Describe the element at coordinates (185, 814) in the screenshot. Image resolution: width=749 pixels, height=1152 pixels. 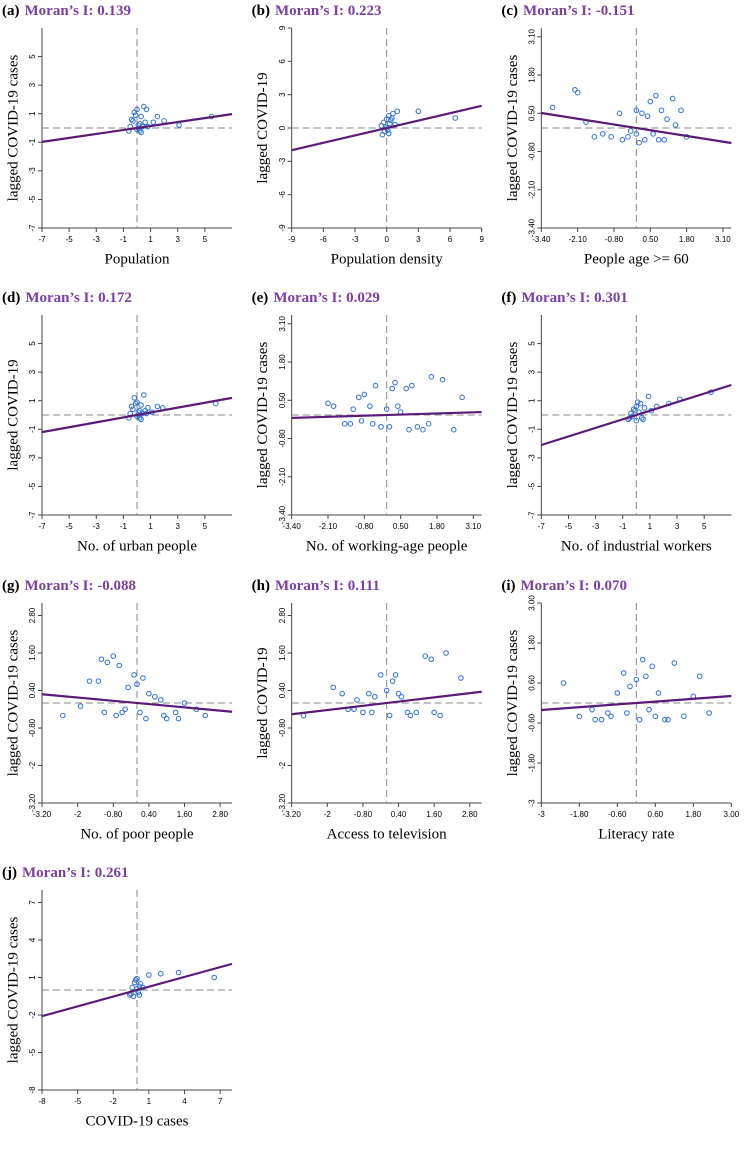
I see `x-tick-label: 1.60` at that location.